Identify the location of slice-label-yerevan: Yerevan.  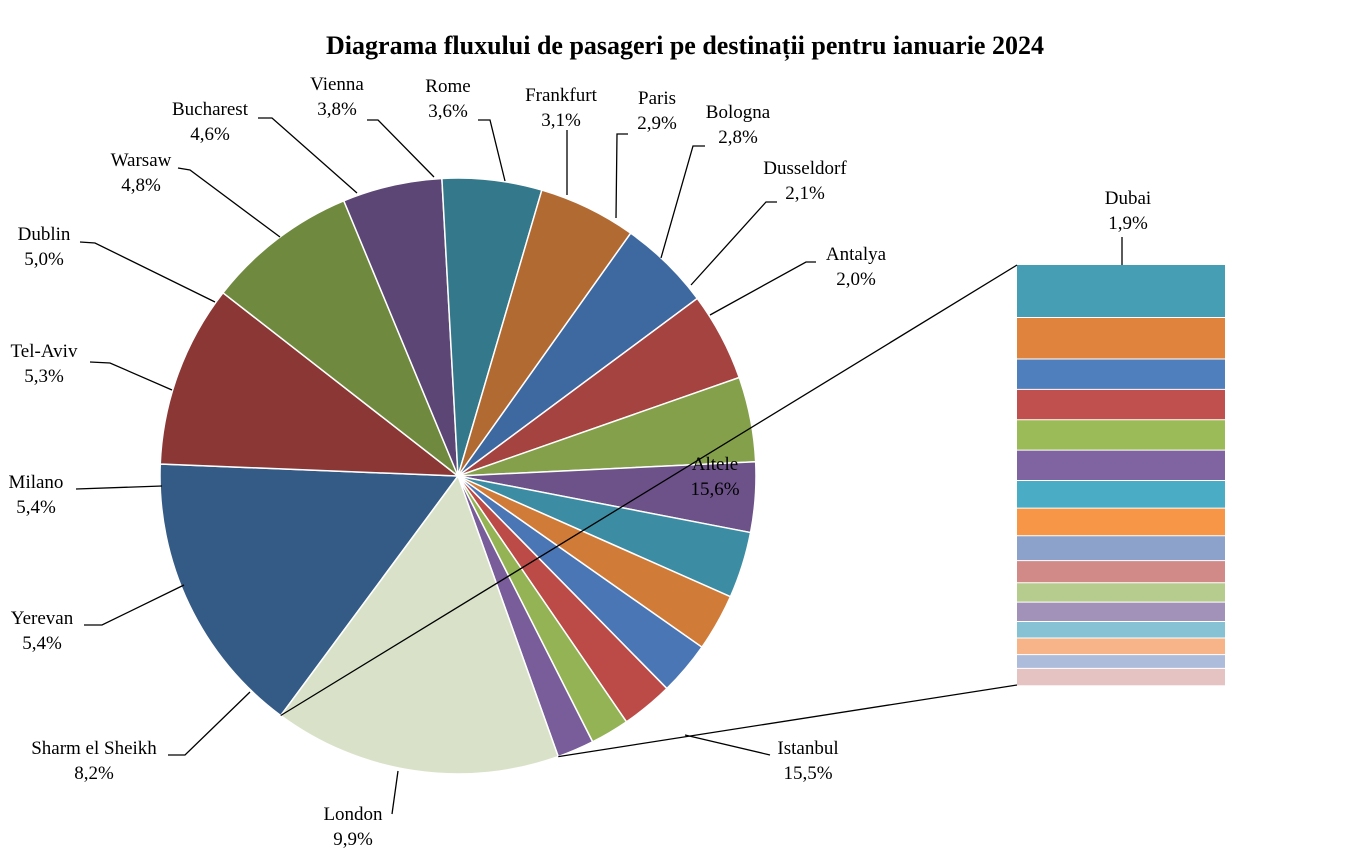
(42, 618).